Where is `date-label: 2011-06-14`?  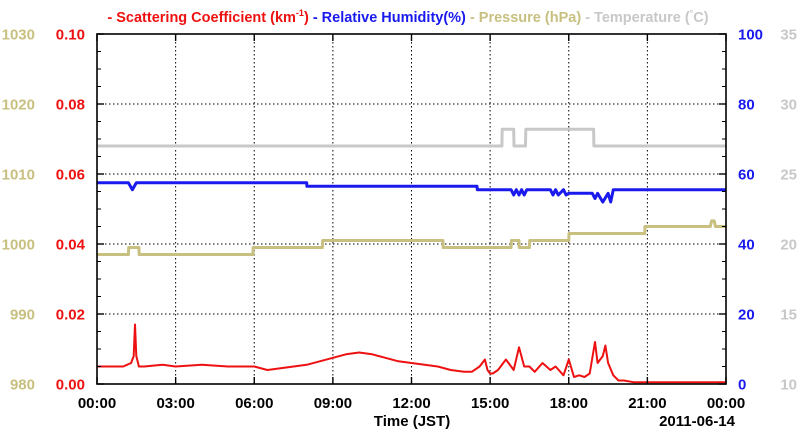
date-label: 2011-06-14 is located at coordinates (697, 421).